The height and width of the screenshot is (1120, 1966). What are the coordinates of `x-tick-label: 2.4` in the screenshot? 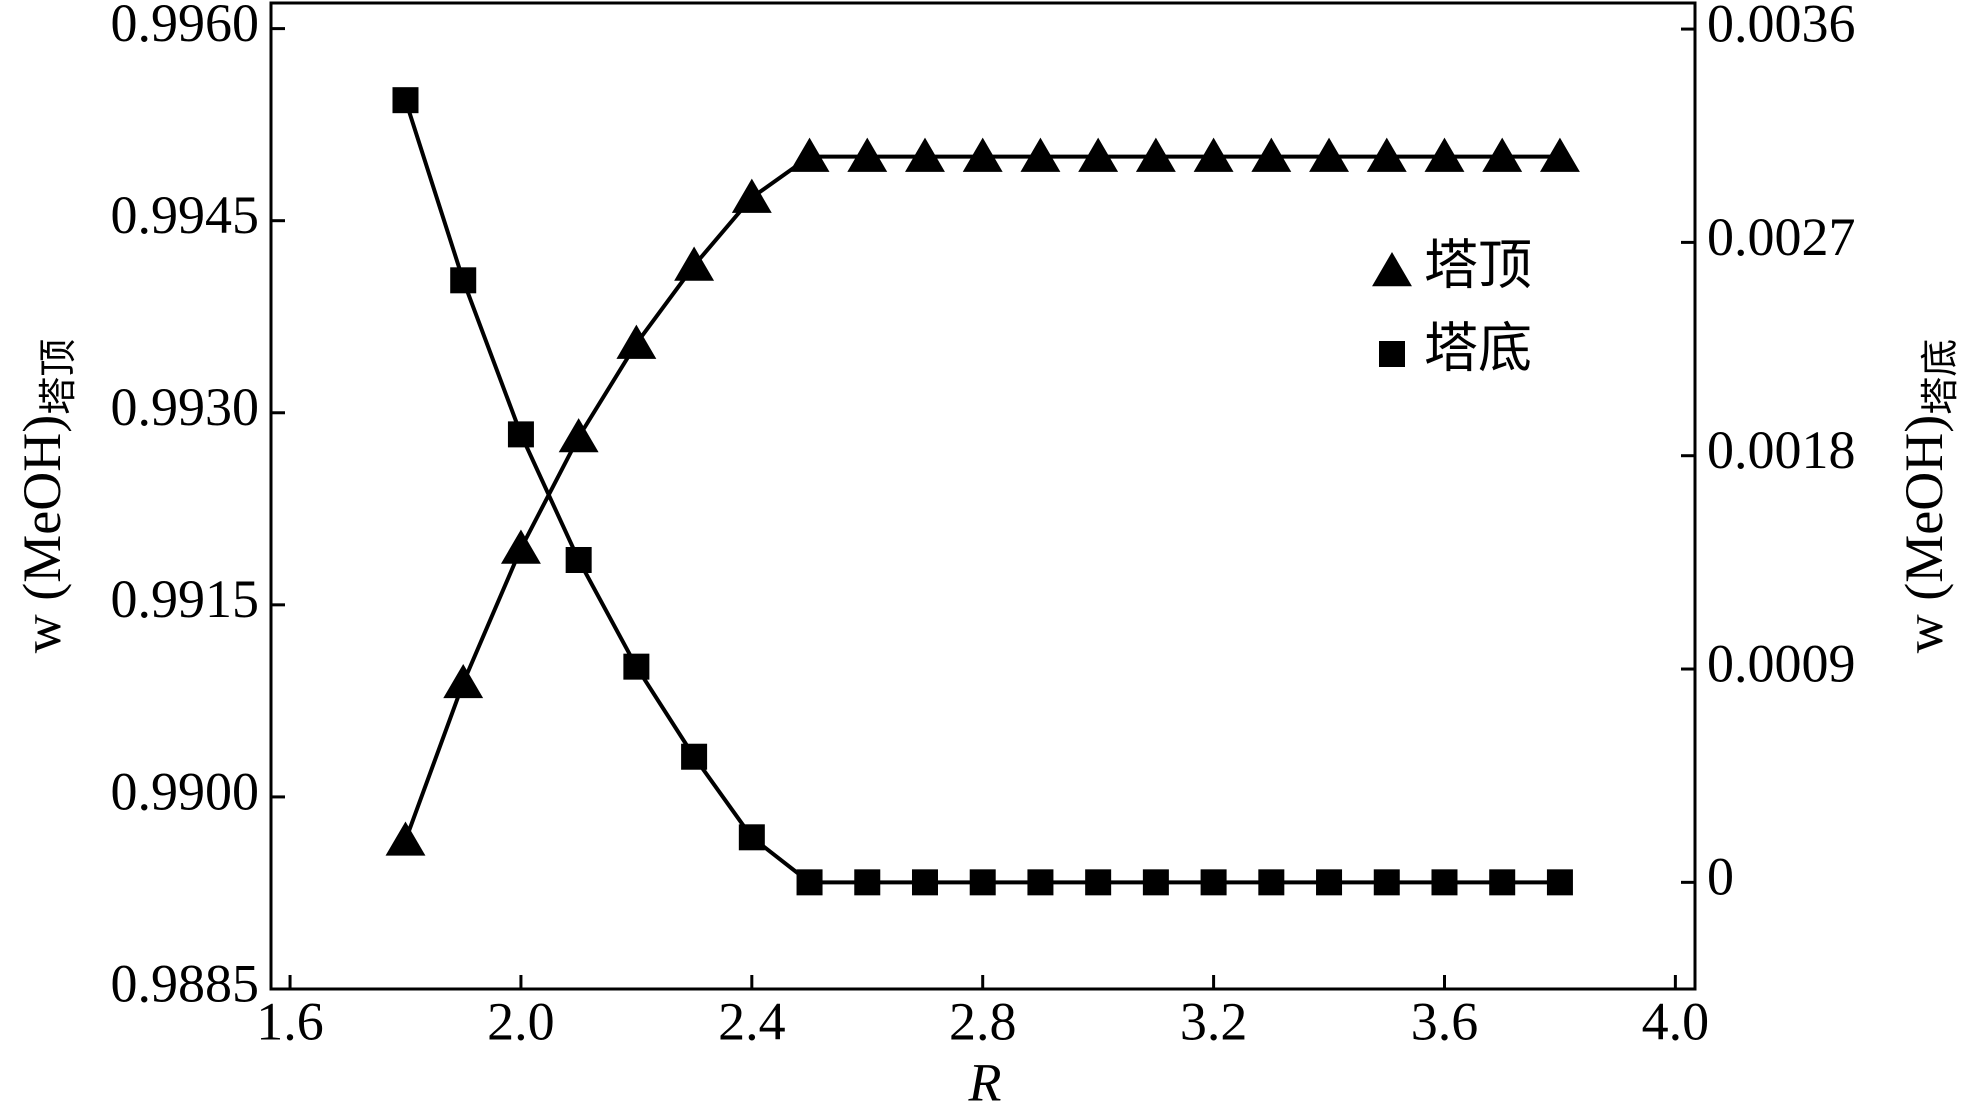 It's located at (752, 1021).